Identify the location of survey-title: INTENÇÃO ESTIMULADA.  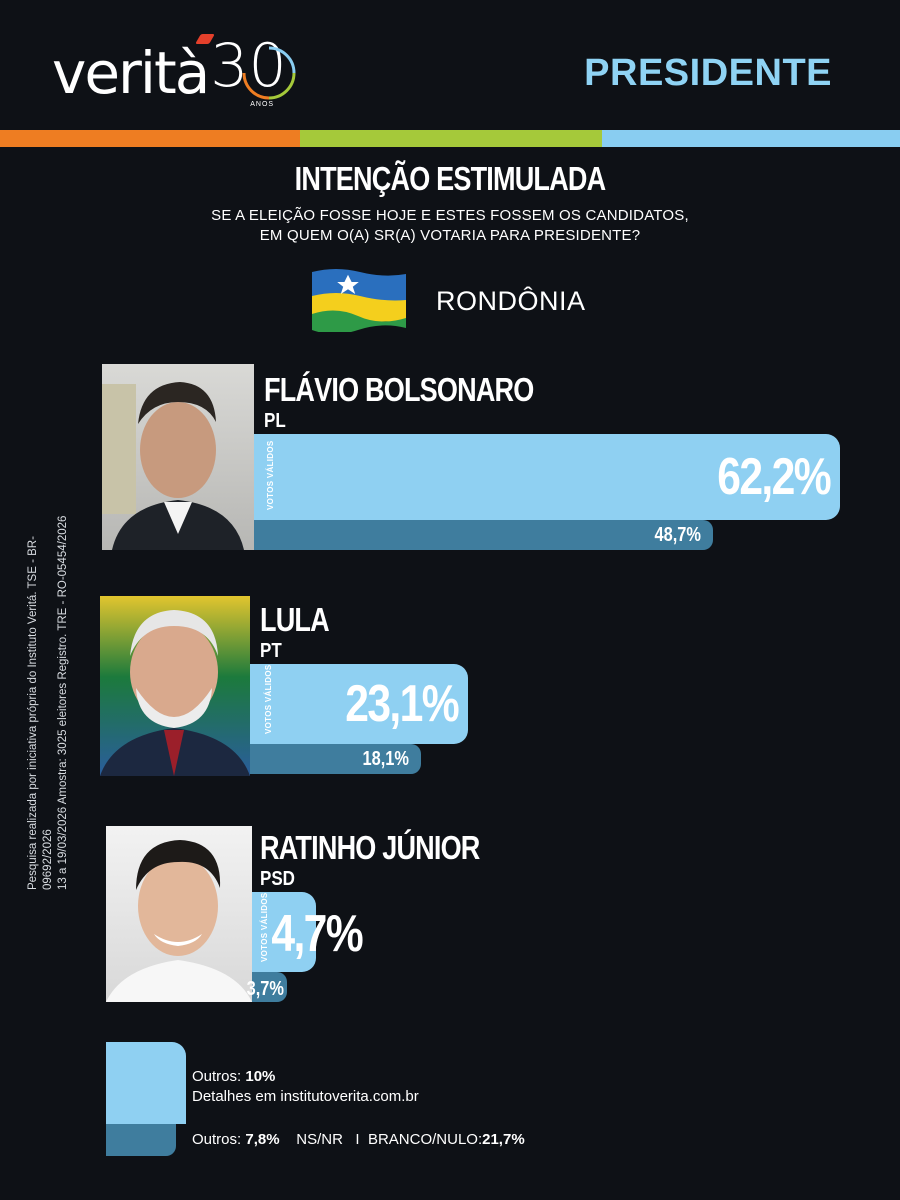
(450, 178).